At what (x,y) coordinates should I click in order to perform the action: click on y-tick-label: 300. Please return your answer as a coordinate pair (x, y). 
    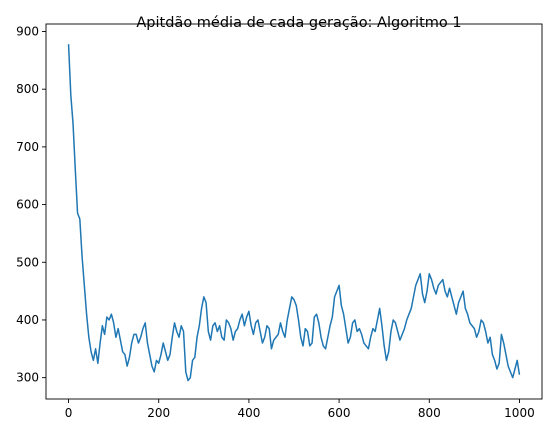
    Looking at the image, I should click on (27, 378).